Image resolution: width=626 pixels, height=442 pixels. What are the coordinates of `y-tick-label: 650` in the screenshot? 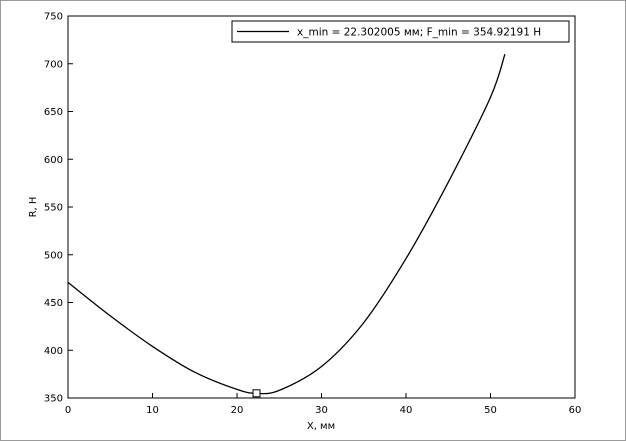 It's located at (53, 112).